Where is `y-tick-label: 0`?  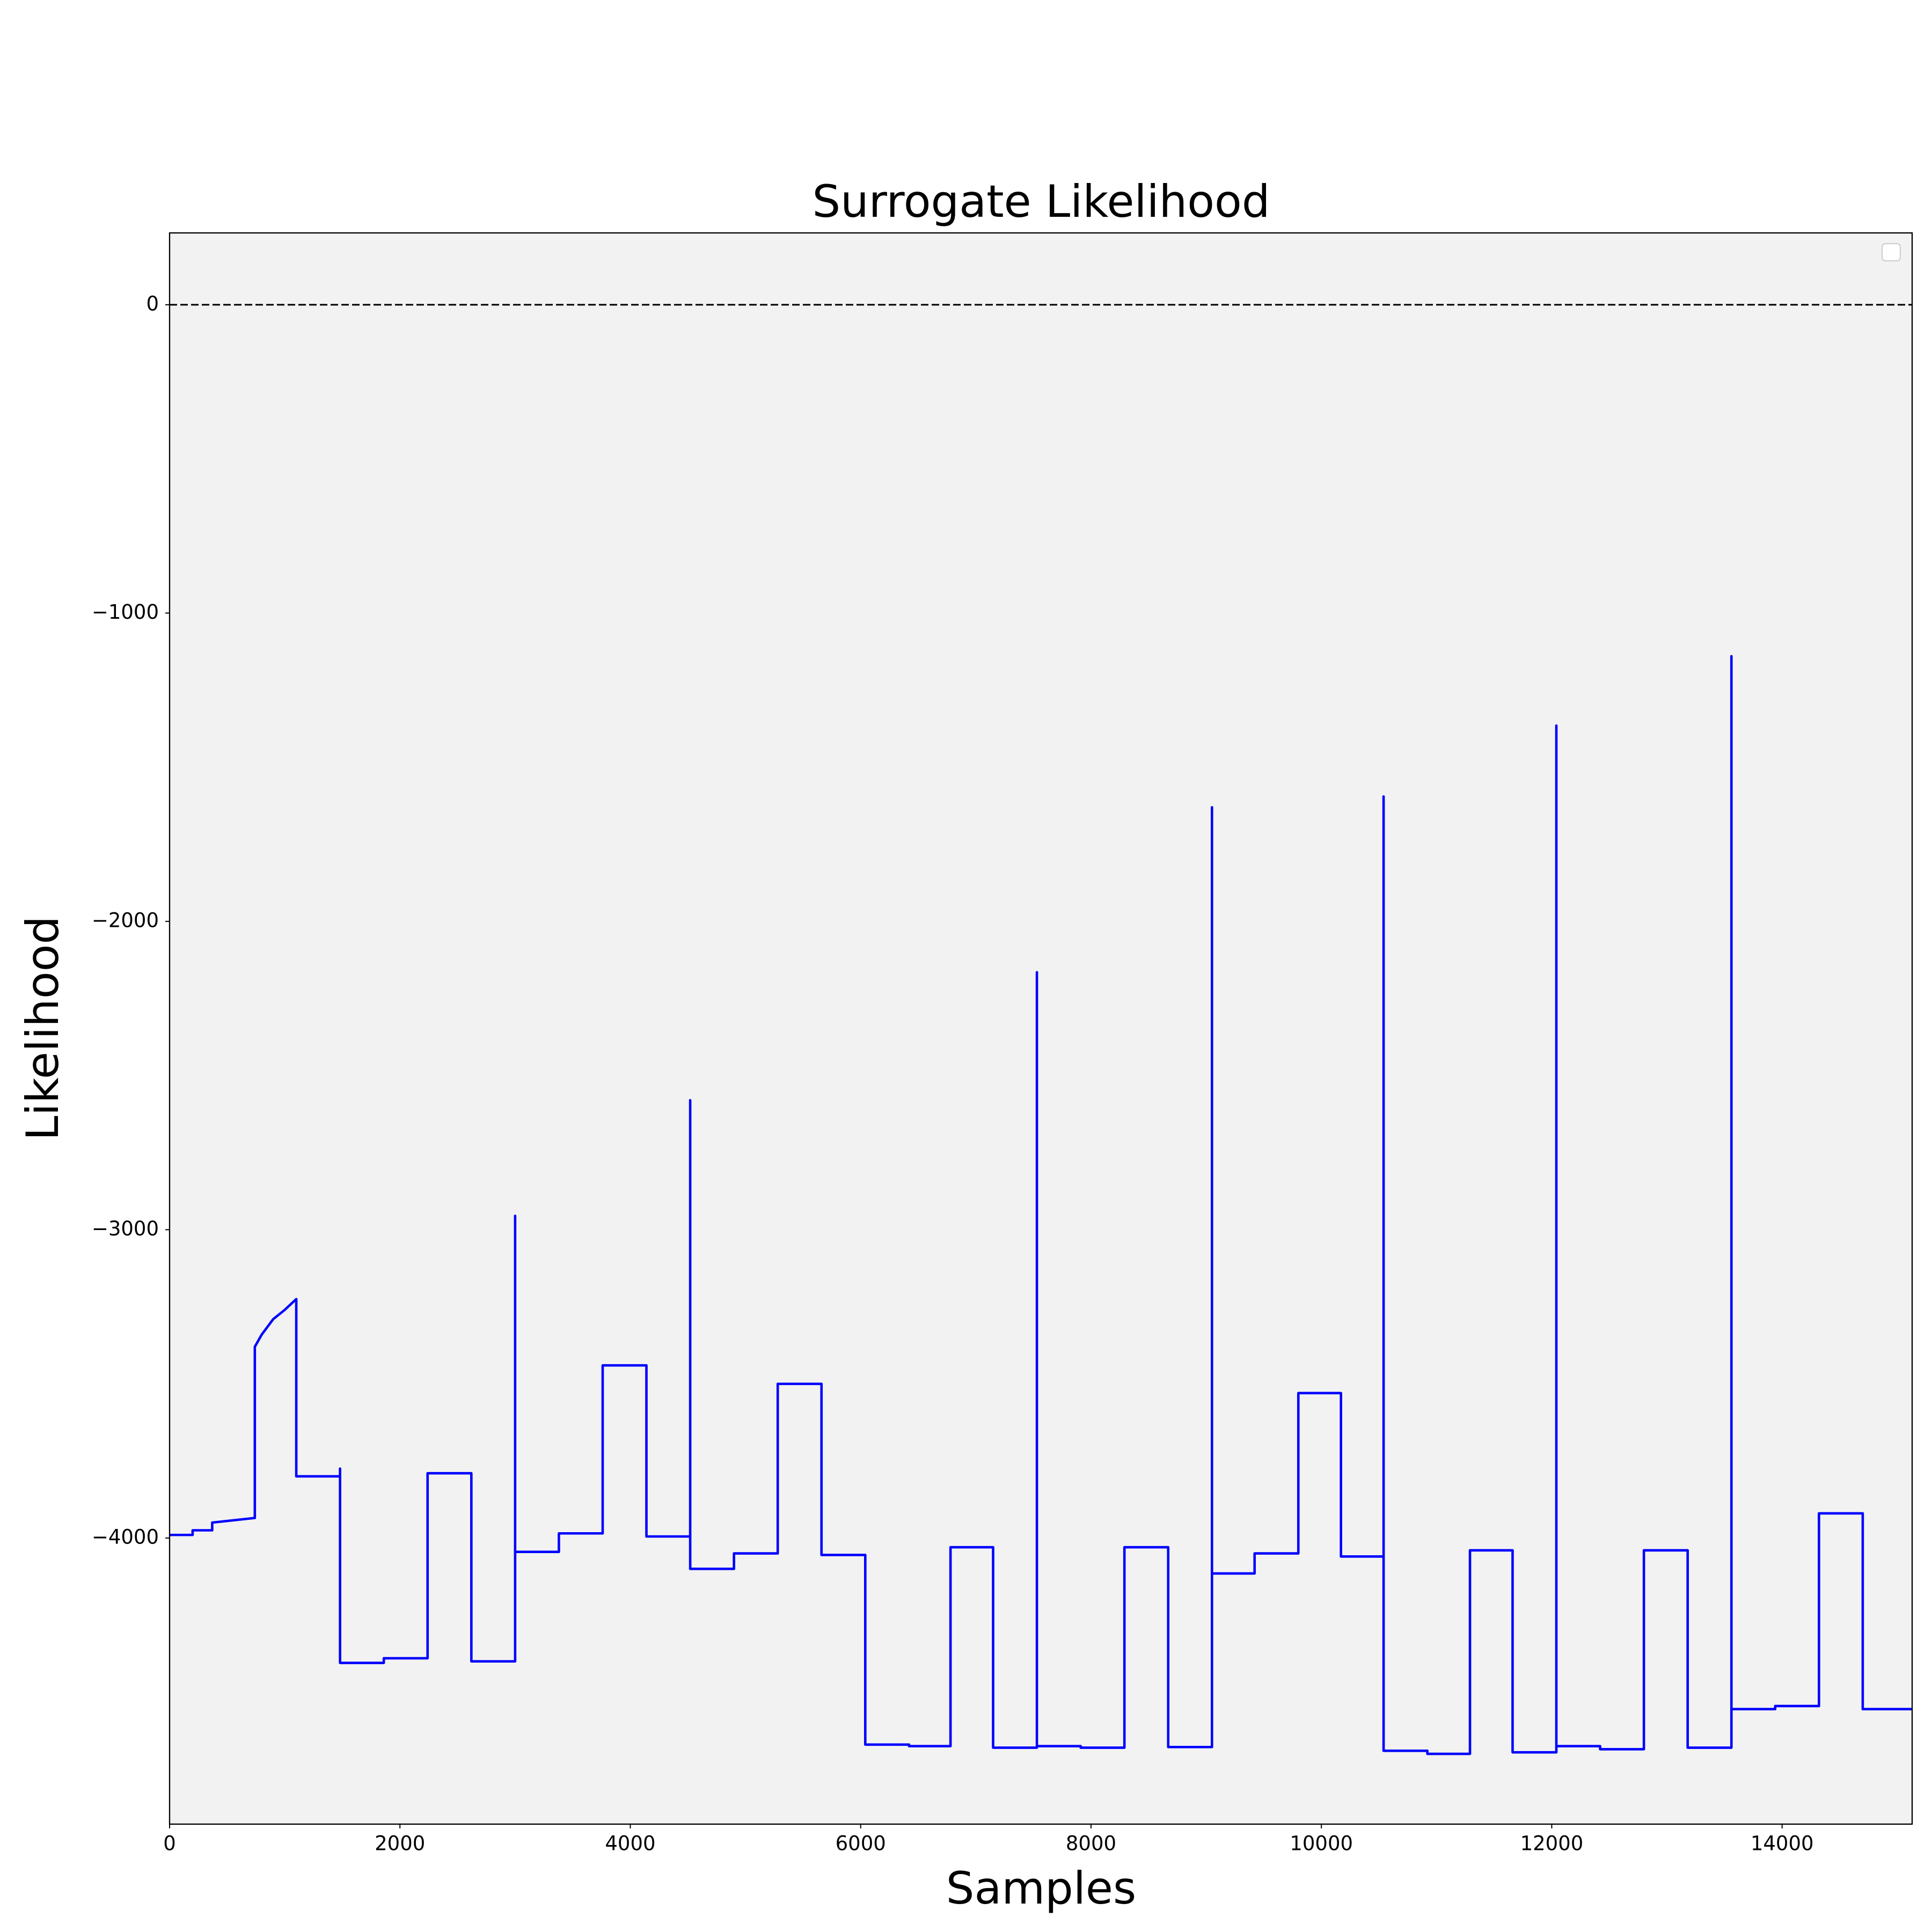 y-tick-label: 0 is located at coordinates (152, 303).